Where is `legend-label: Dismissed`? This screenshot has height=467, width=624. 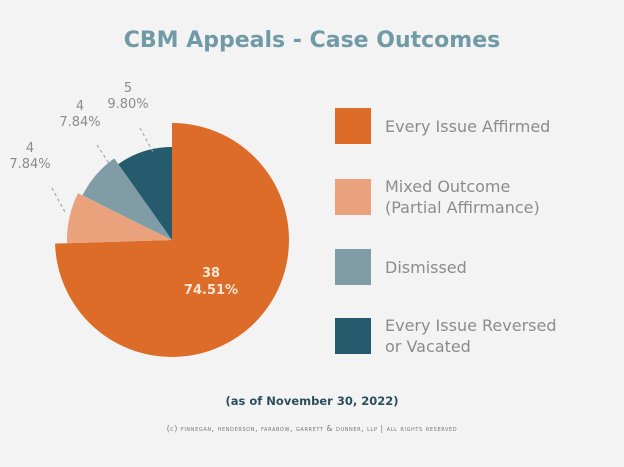 legend-label: Dismissed is located at coordinates (426, 267).